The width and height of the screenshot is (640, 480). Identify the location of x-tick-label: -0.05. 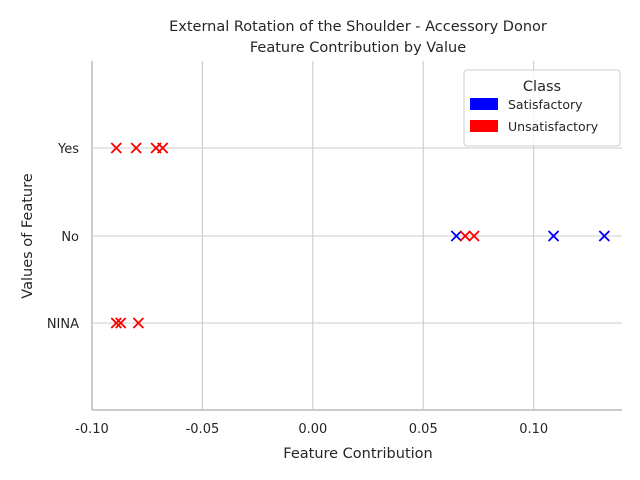
(203, 429).